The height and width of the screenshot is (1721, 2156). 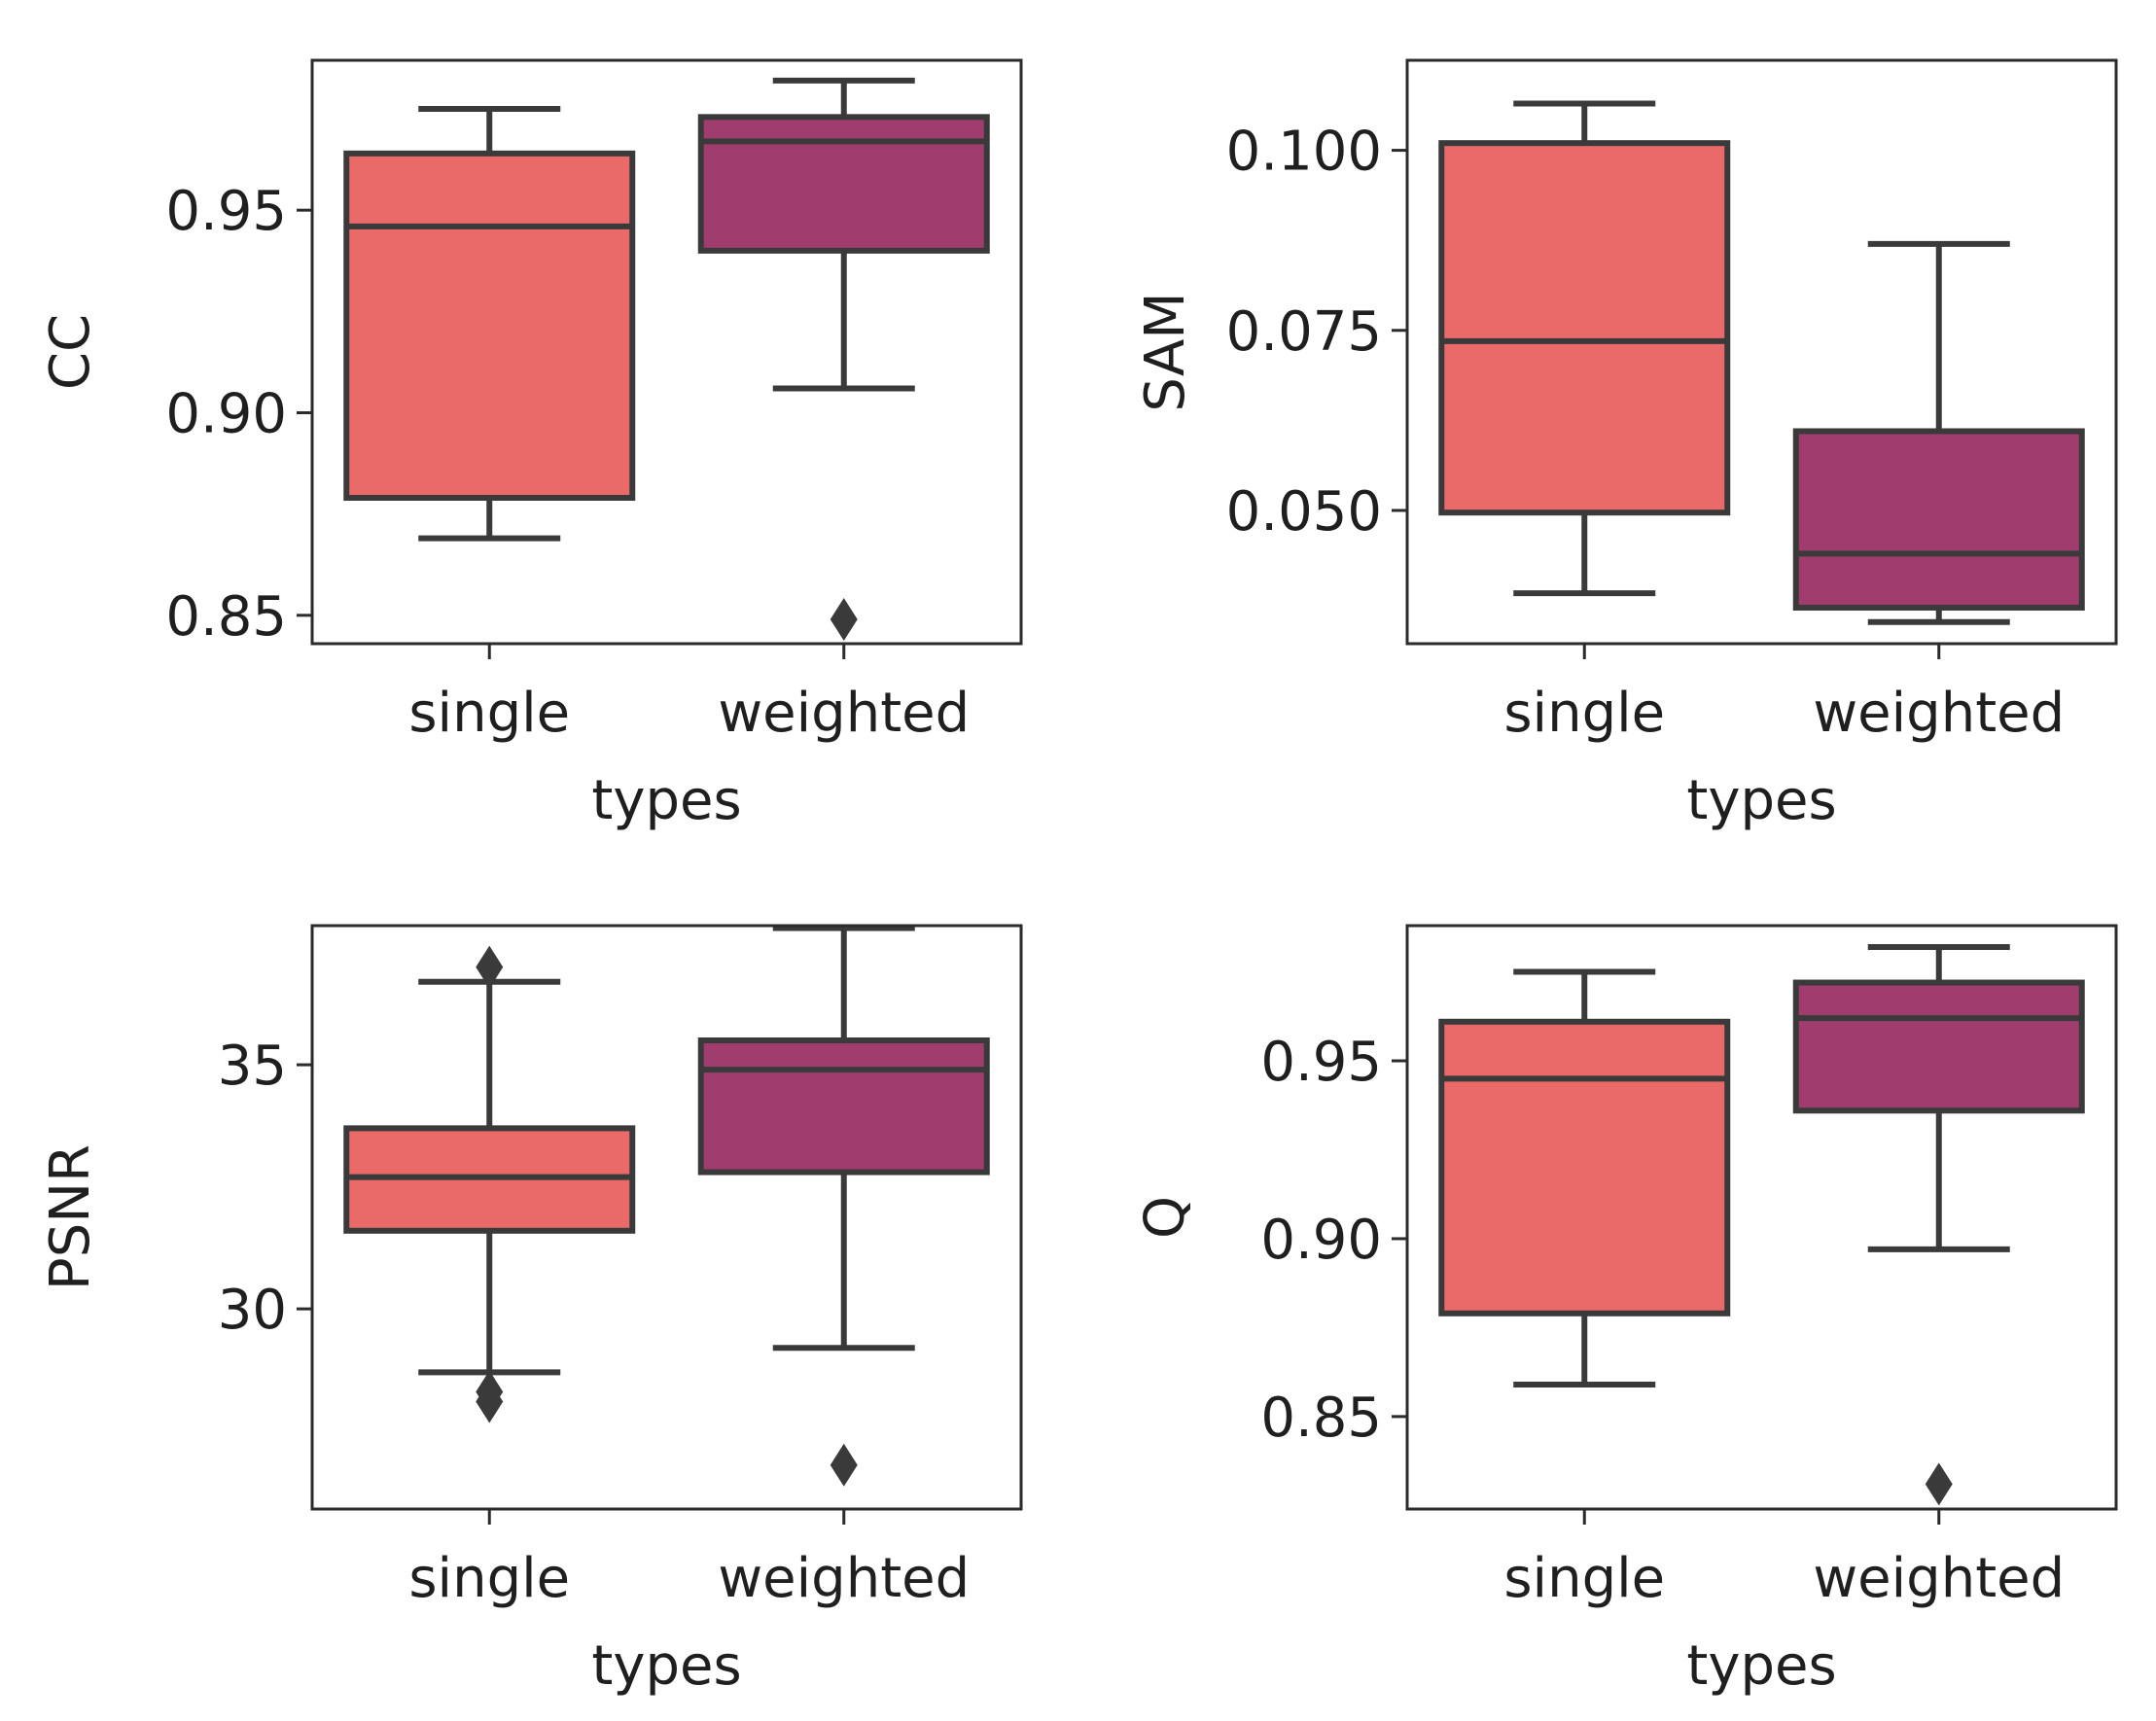 I want to click on y-axis-label: CC, so click(x=70, y=352).